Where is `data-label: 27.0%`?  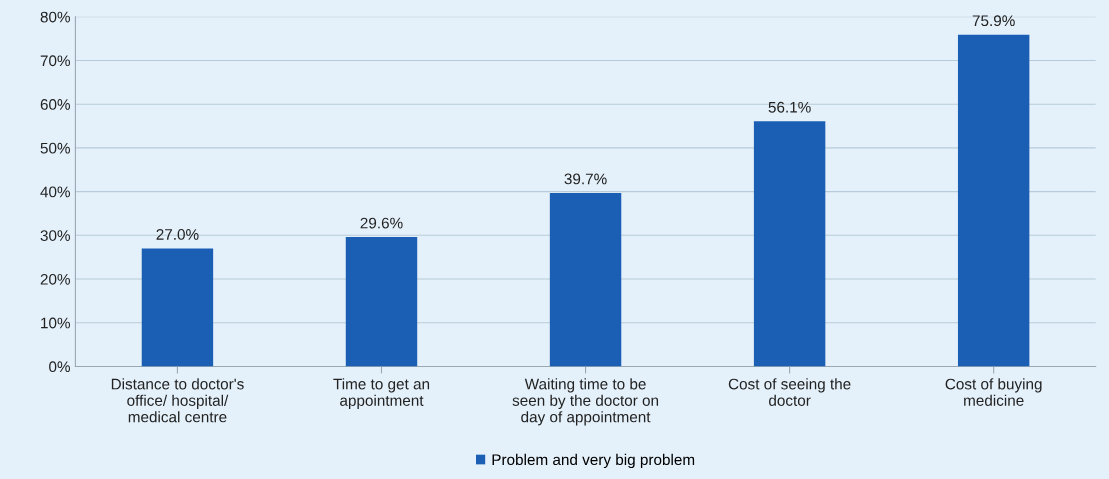 data-label: 27.0% is located at coordinates (177, 234).